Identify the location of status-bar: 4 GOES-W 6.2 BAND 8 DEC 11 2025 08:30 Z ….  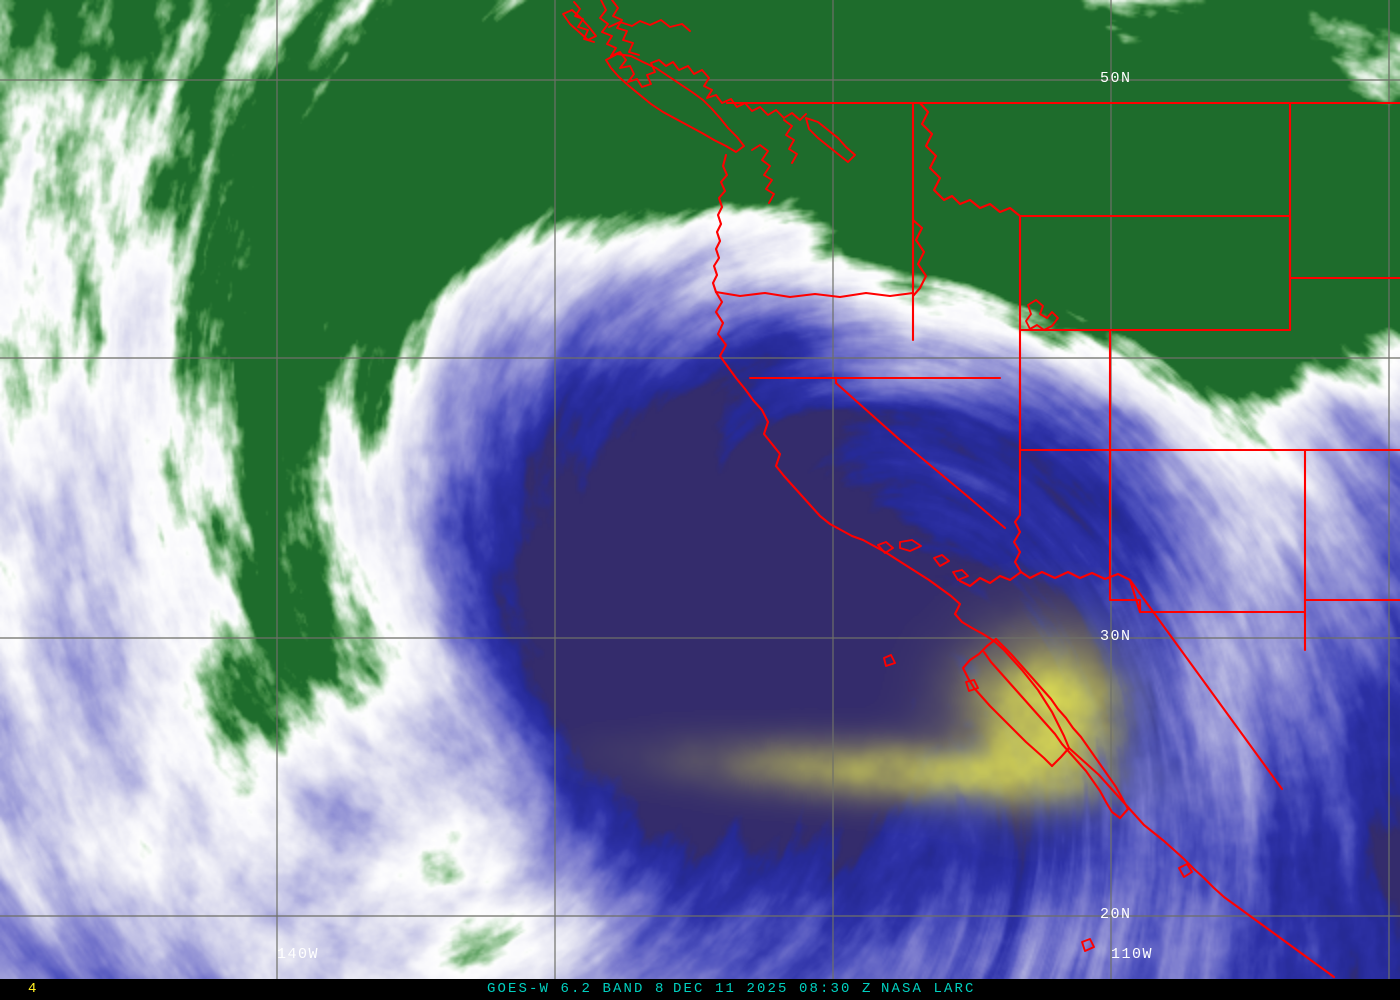
(700, 989).